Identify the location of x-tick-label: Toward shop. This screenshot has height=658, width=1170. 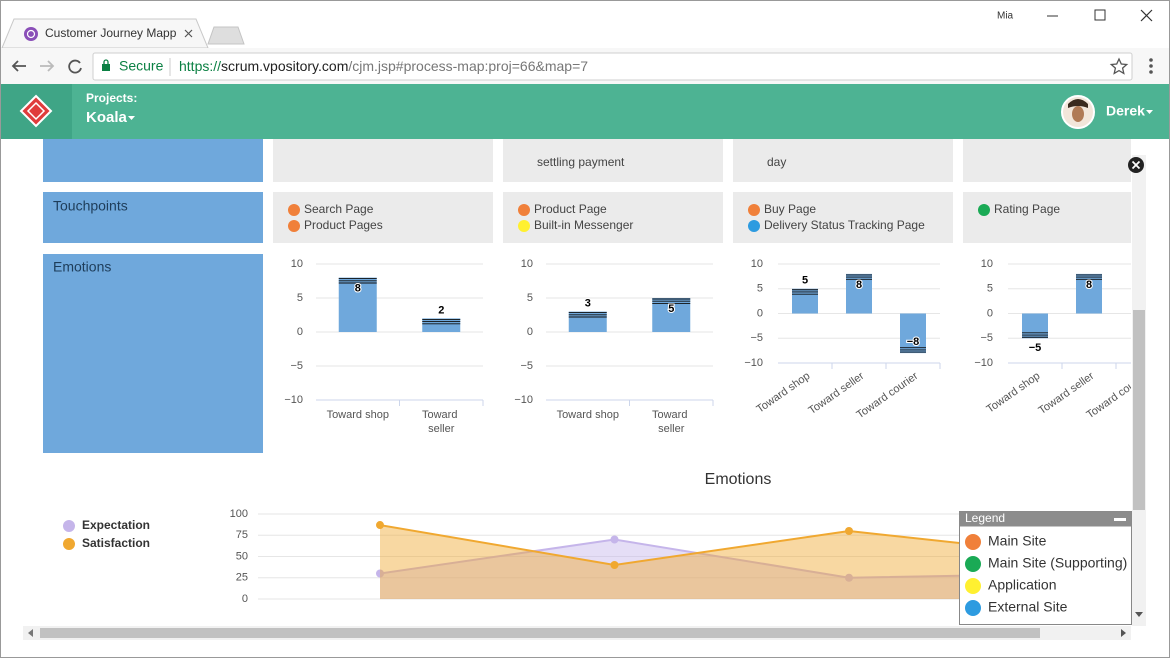
(358, 415).